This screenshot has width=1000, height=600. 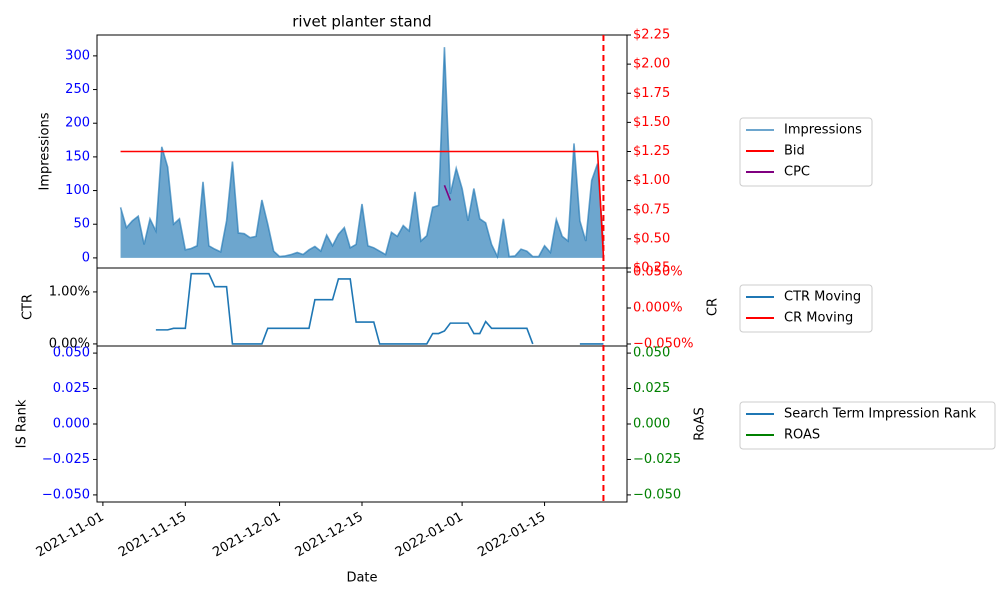 What do you see at coordinates (71, 353) in the screenshot?
I see `y-tick-label: 0.050` at bounding box center [71, 353].